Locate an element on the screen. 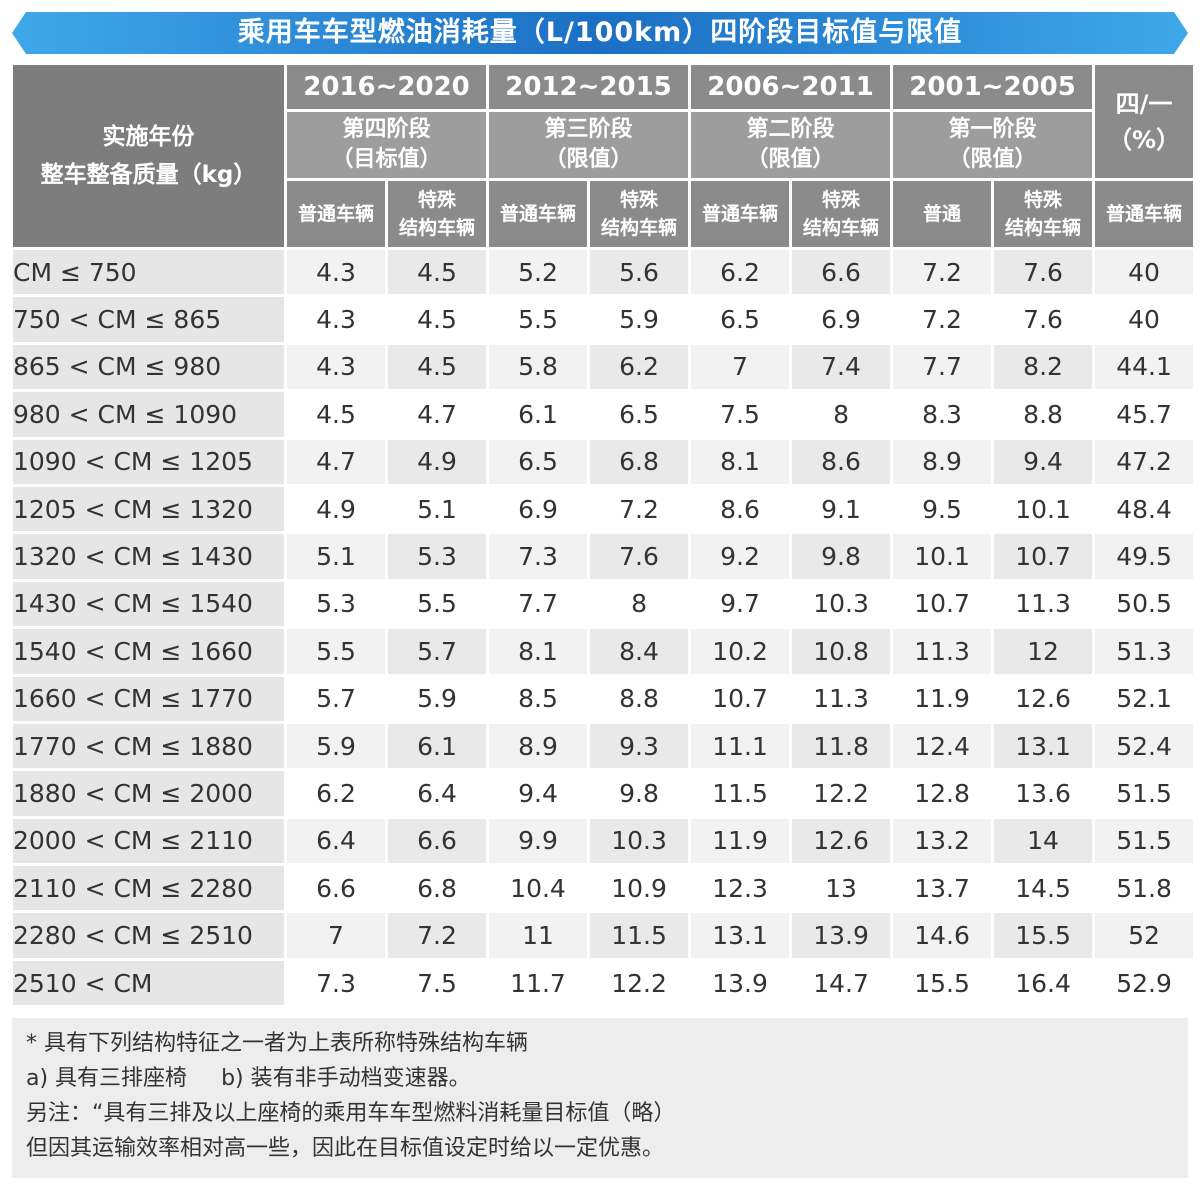 The width and height of the screenshot is (1200, 1186). value-cell: 6.9 is located at coordinates (841, 319).